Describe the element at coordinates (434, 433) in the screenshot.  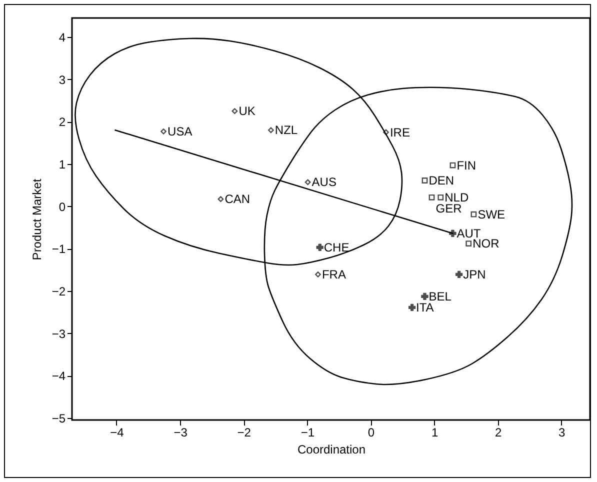
I see `x-tick-label: 1` at that location.